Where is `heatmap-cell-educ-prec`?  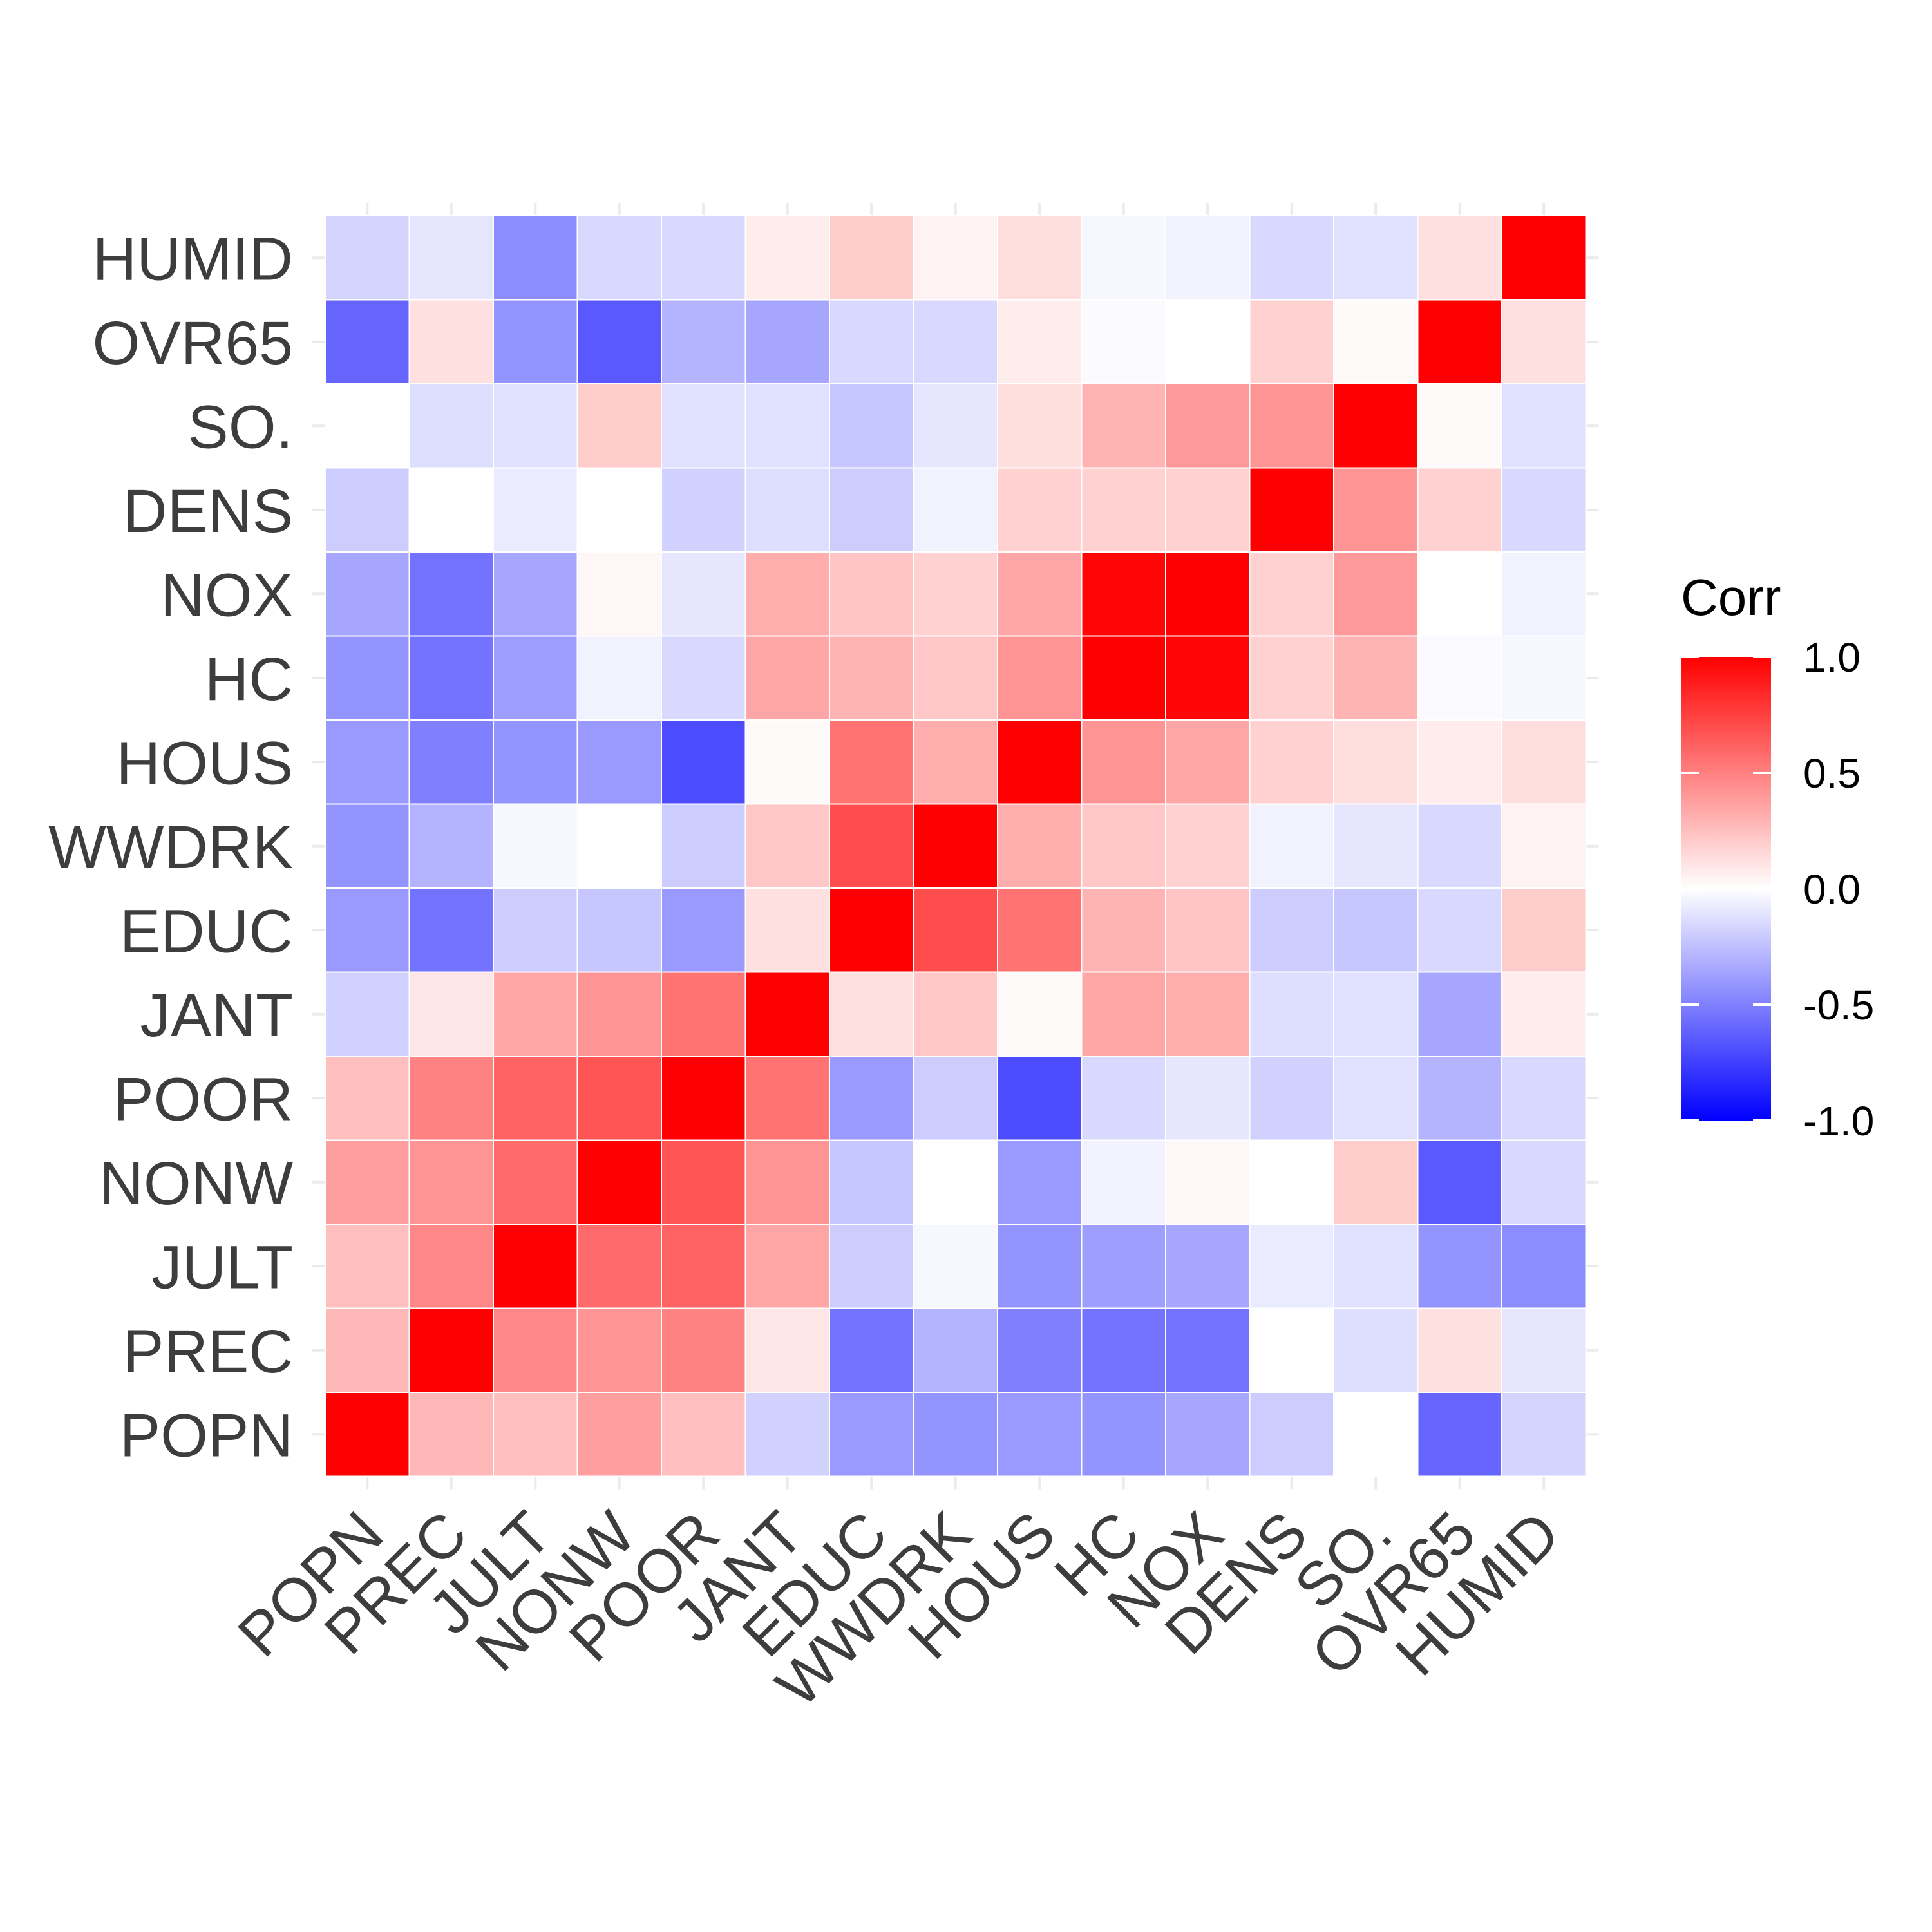 heatmap-cell-educ-prec is located at coordinates (451, 930).